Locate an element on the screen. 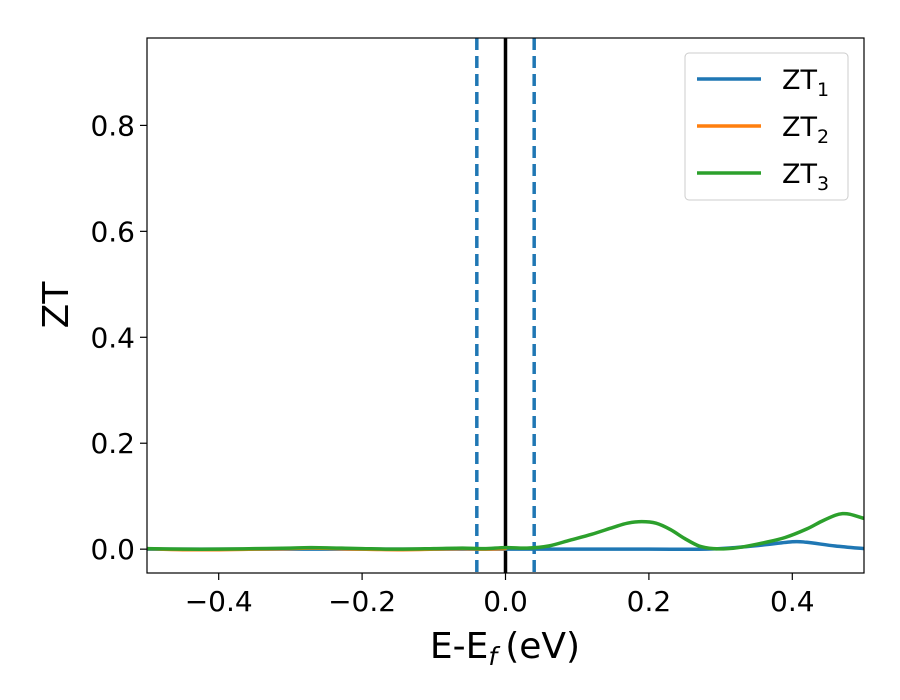 The height and width of the screenshot is (700, 900). y-axis-label: ZT is located at coordinates (56, 305).